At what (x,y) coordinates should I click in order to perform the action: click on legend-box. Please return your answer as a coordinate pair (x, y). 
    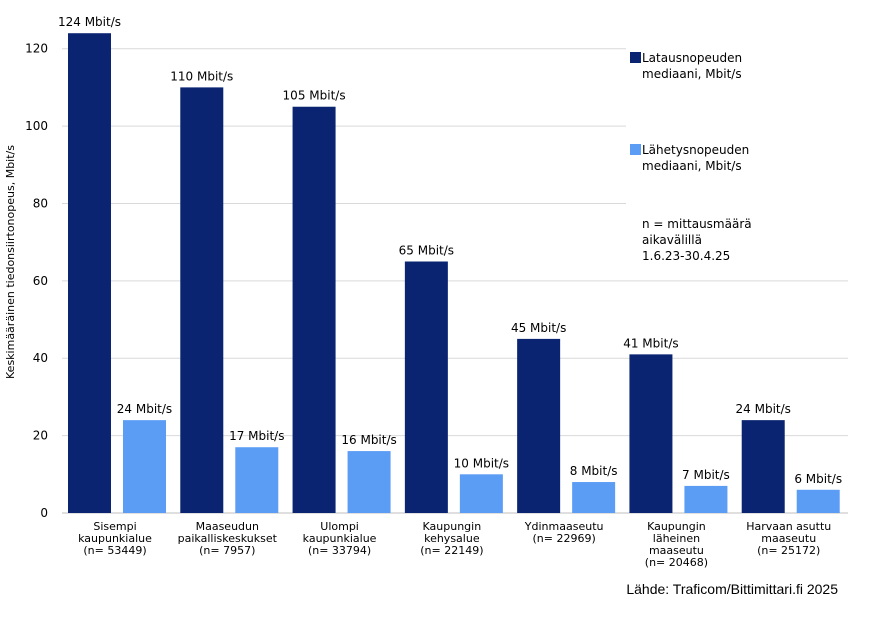
    Looking at the image, I should click on (737, 141).